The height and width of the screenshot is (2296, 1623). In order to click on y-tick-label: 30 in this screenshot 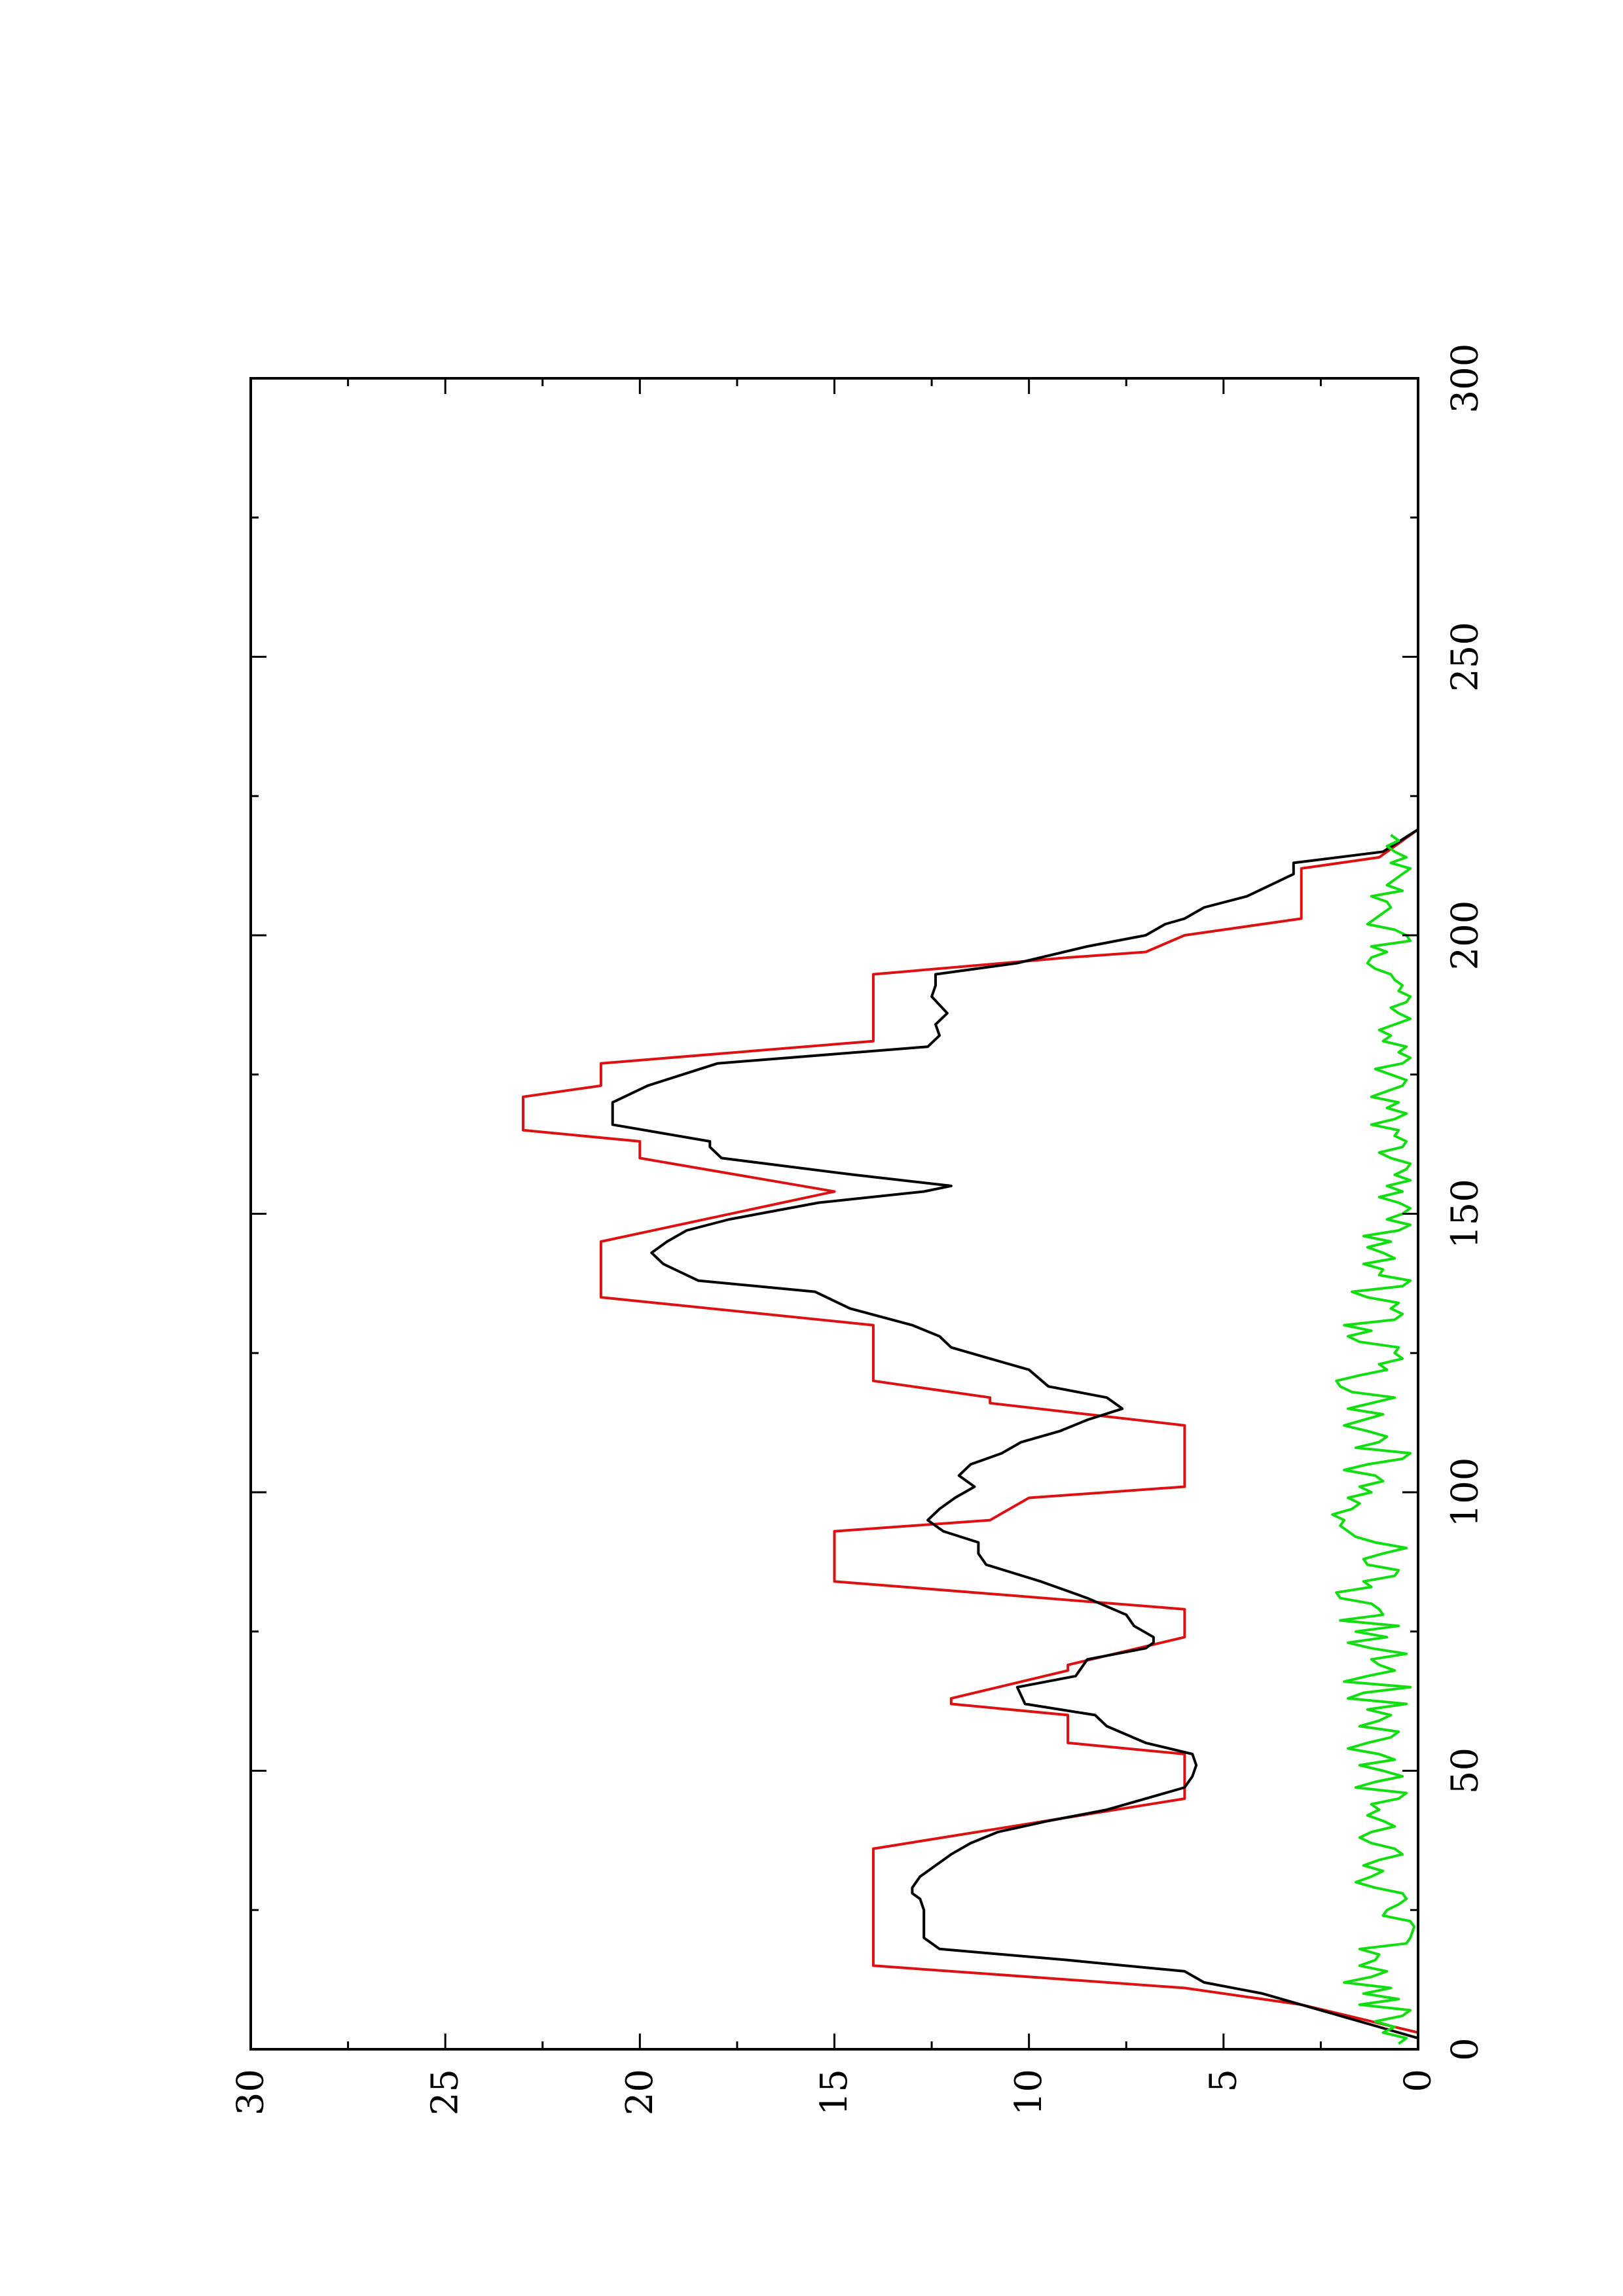, I will do `click(251, 2092)`.